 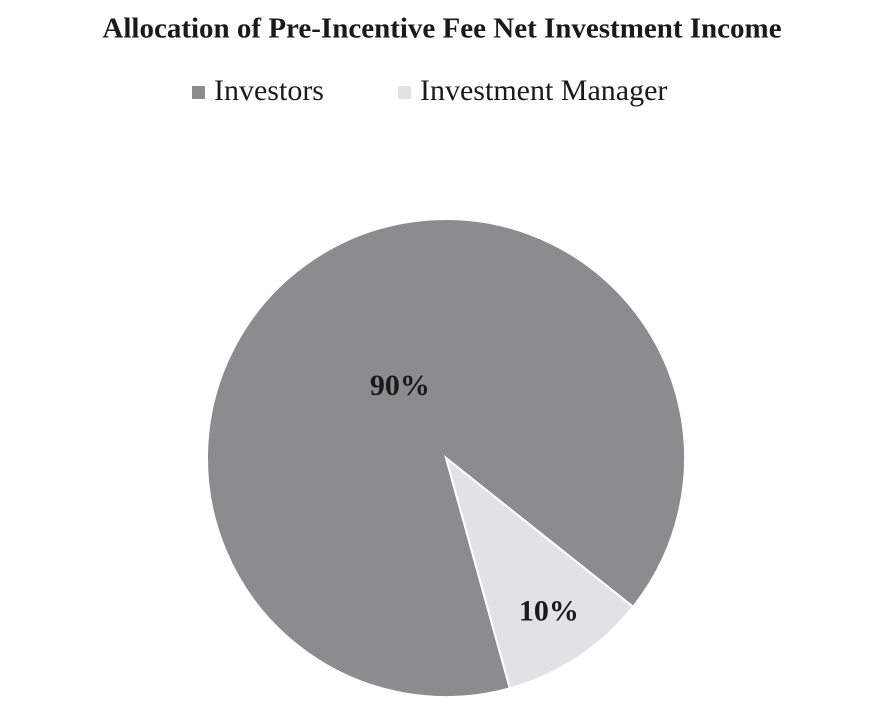 I want to click on pie-slice, so click(x=539, y=572).